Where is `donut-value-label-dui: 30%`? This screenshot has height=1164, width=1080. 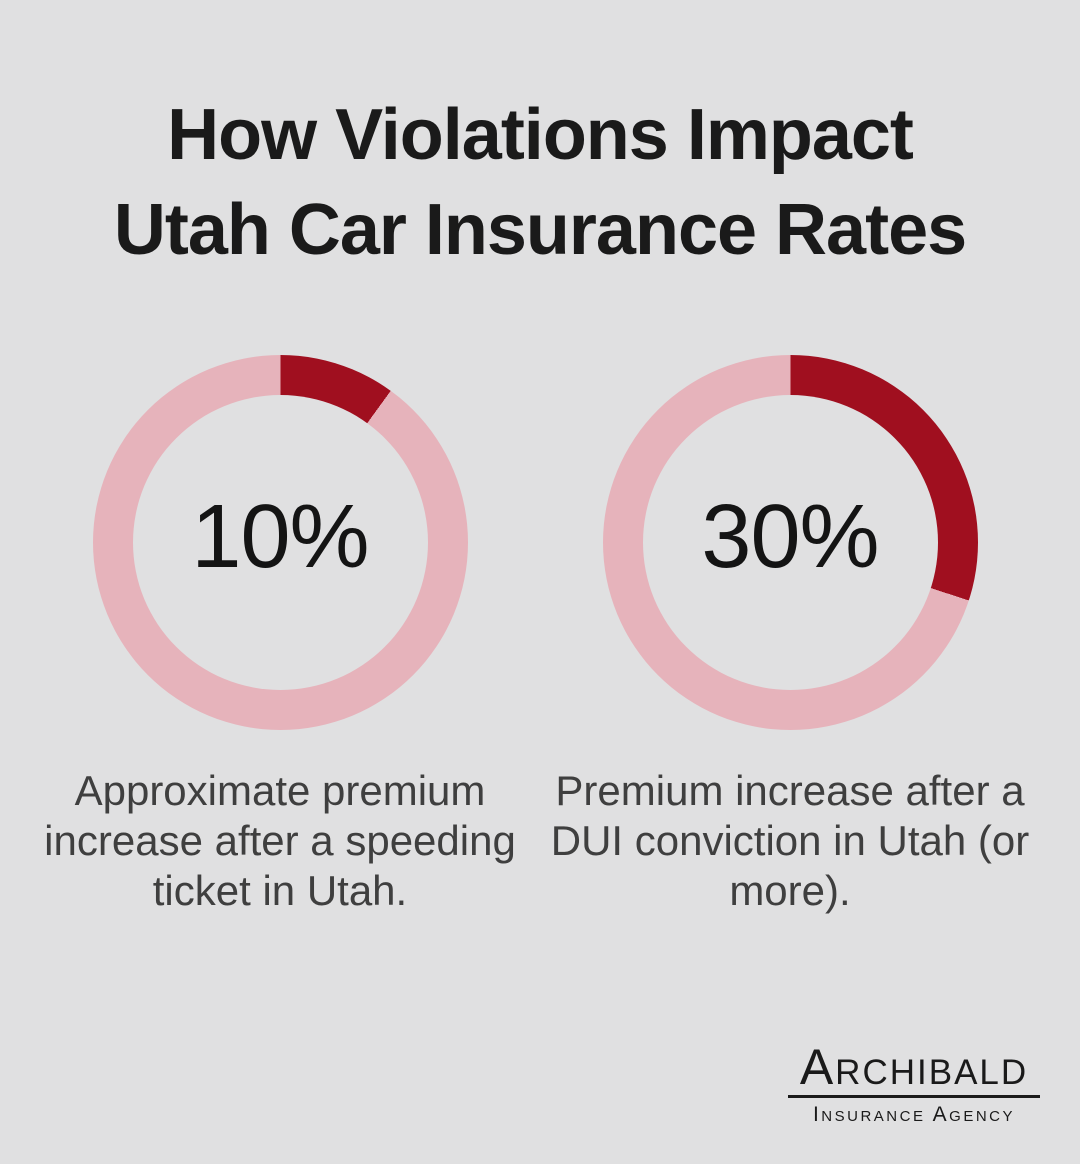
donut-value-label-dui: 30% is located at coordinates (790, 537).